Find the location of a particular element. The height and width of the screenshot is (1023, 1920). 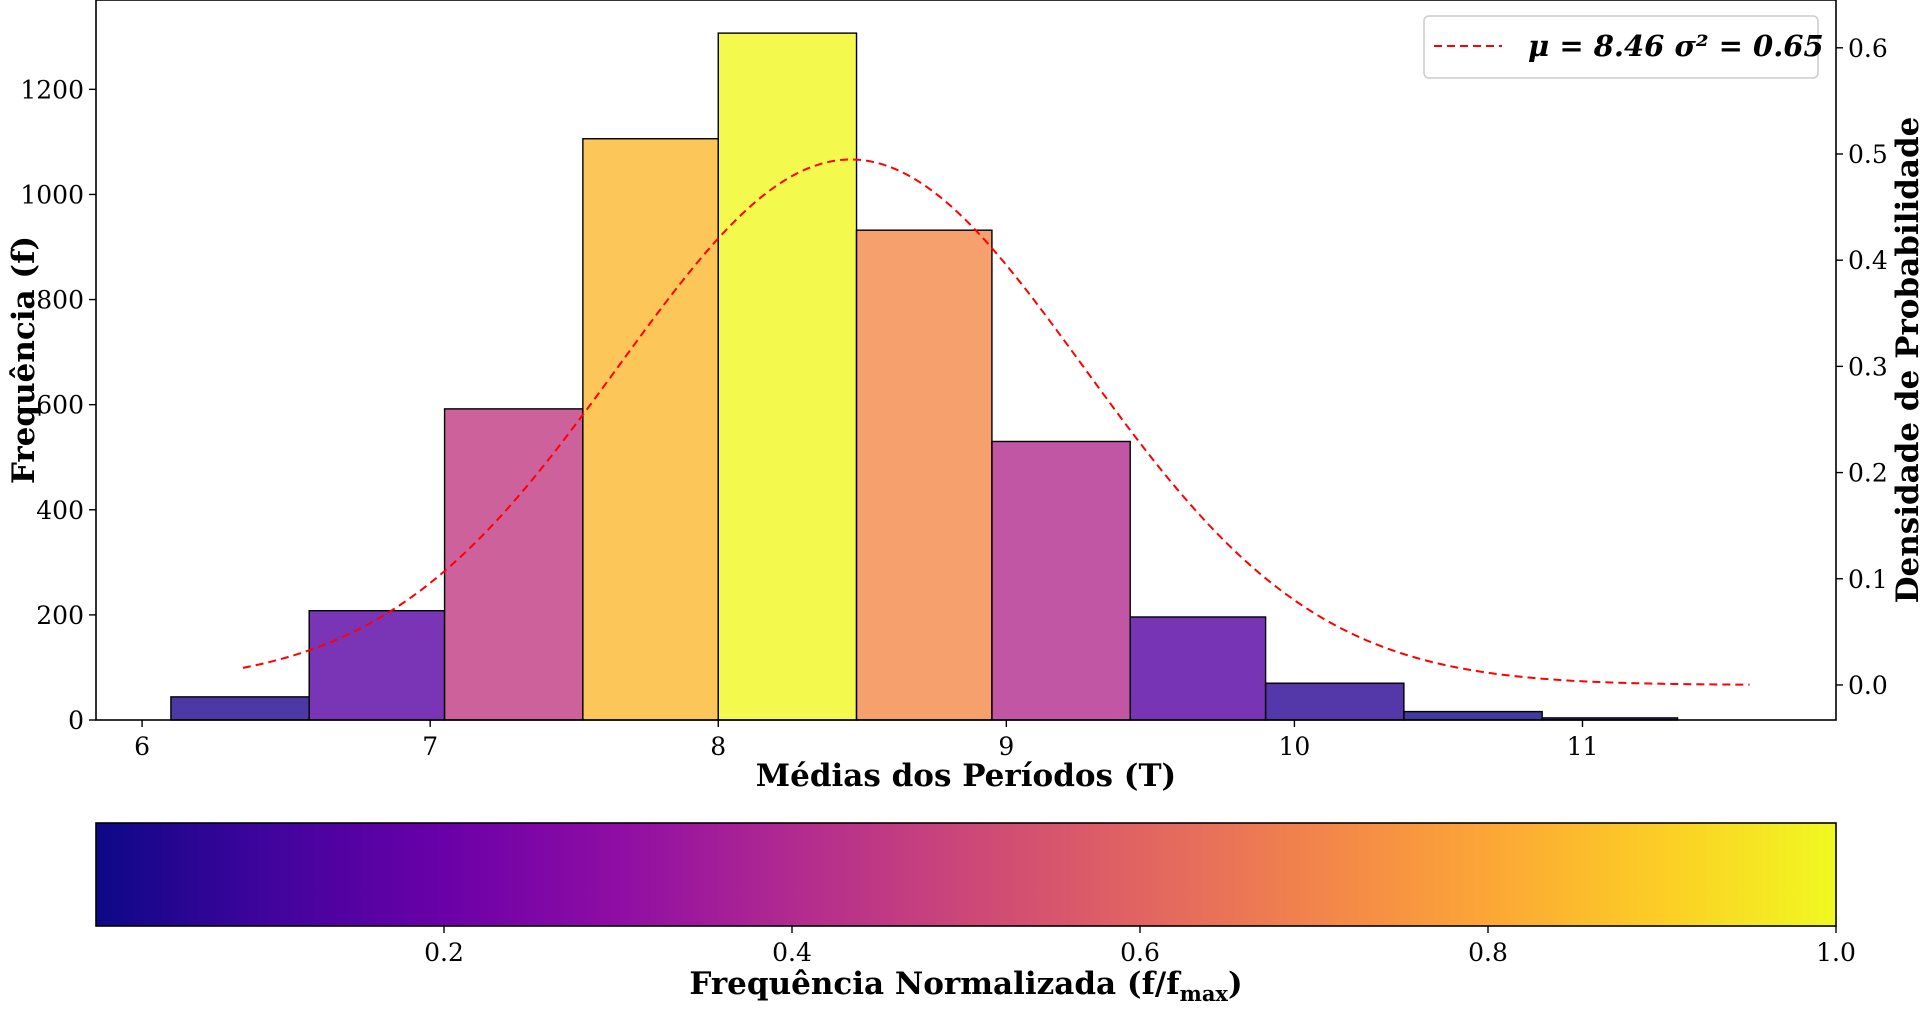

y-axis-title: Frequência (f) is located at coordinates (24, 360).